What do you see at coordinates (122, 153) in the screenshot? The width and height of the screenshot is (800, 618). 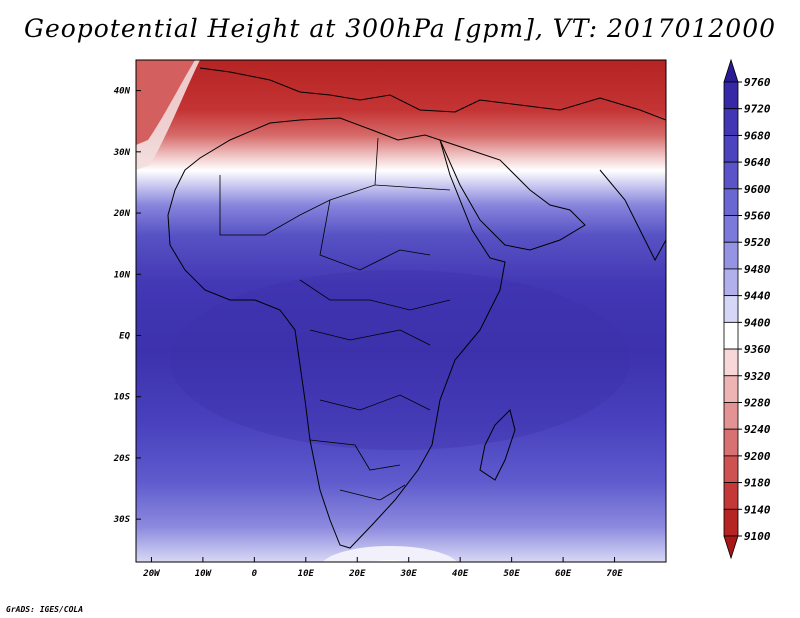 I see `lat-tick-label: 30N` at bounding box center [122, 153].